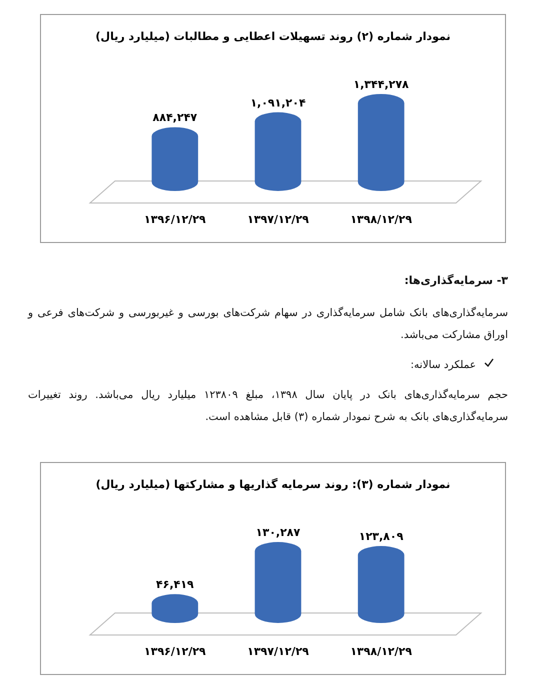 Image resolution: width=535 pixels, height=699 pixels. I want to click on data-label: ۱۲۳,۸۰۹, so click(381, 537).